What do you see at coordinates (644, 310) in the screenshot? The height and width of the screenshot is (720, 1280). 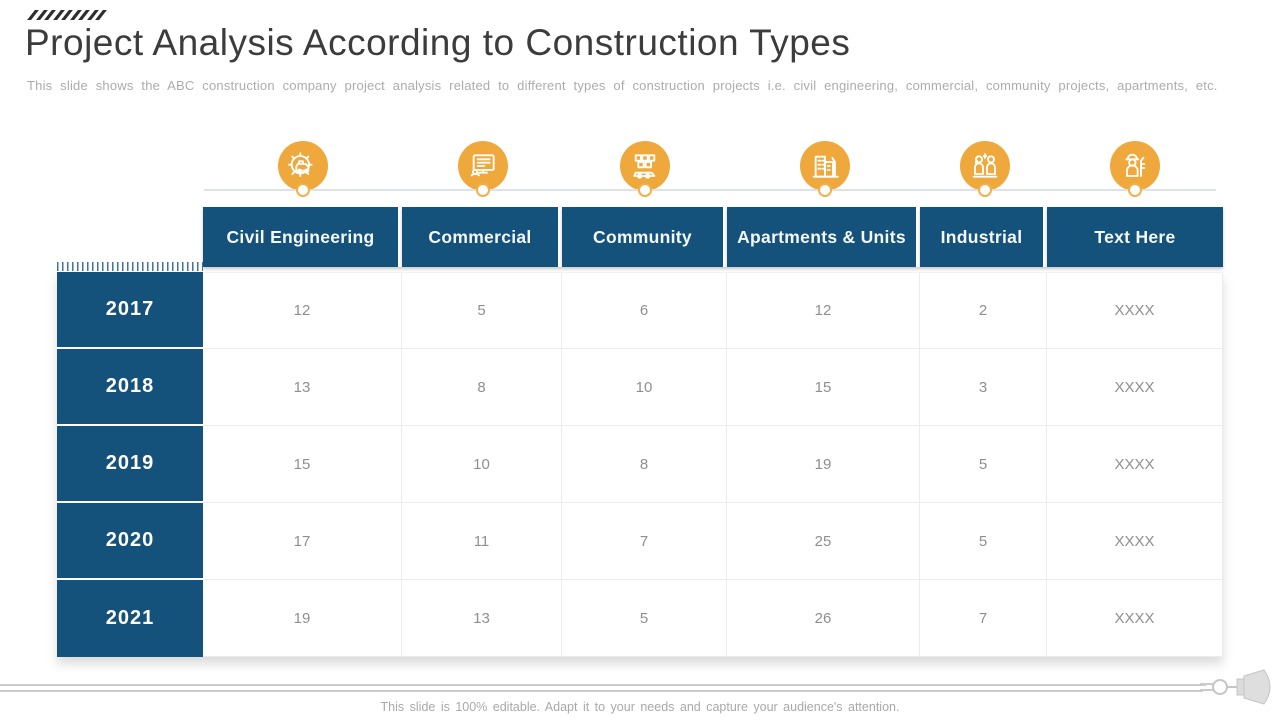 I see `value-cell: 6` at bounding box center [644, 310].